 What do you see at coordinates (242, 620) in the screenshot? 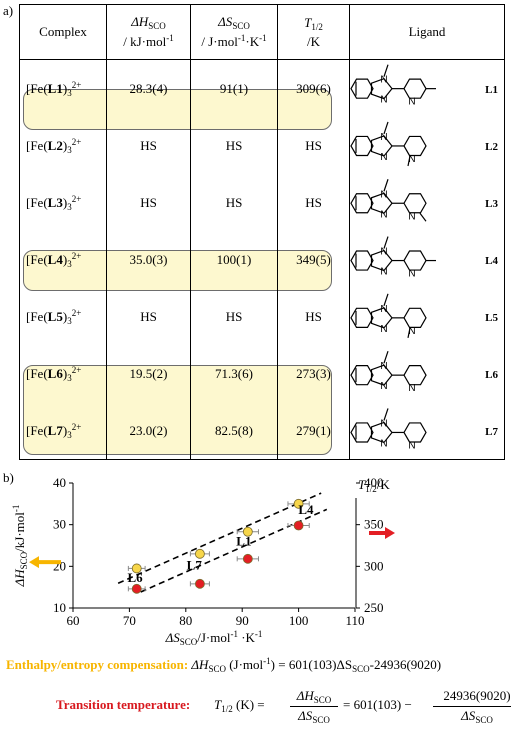
I see `x-tick-label: 90` at bounding box center [242, 620].